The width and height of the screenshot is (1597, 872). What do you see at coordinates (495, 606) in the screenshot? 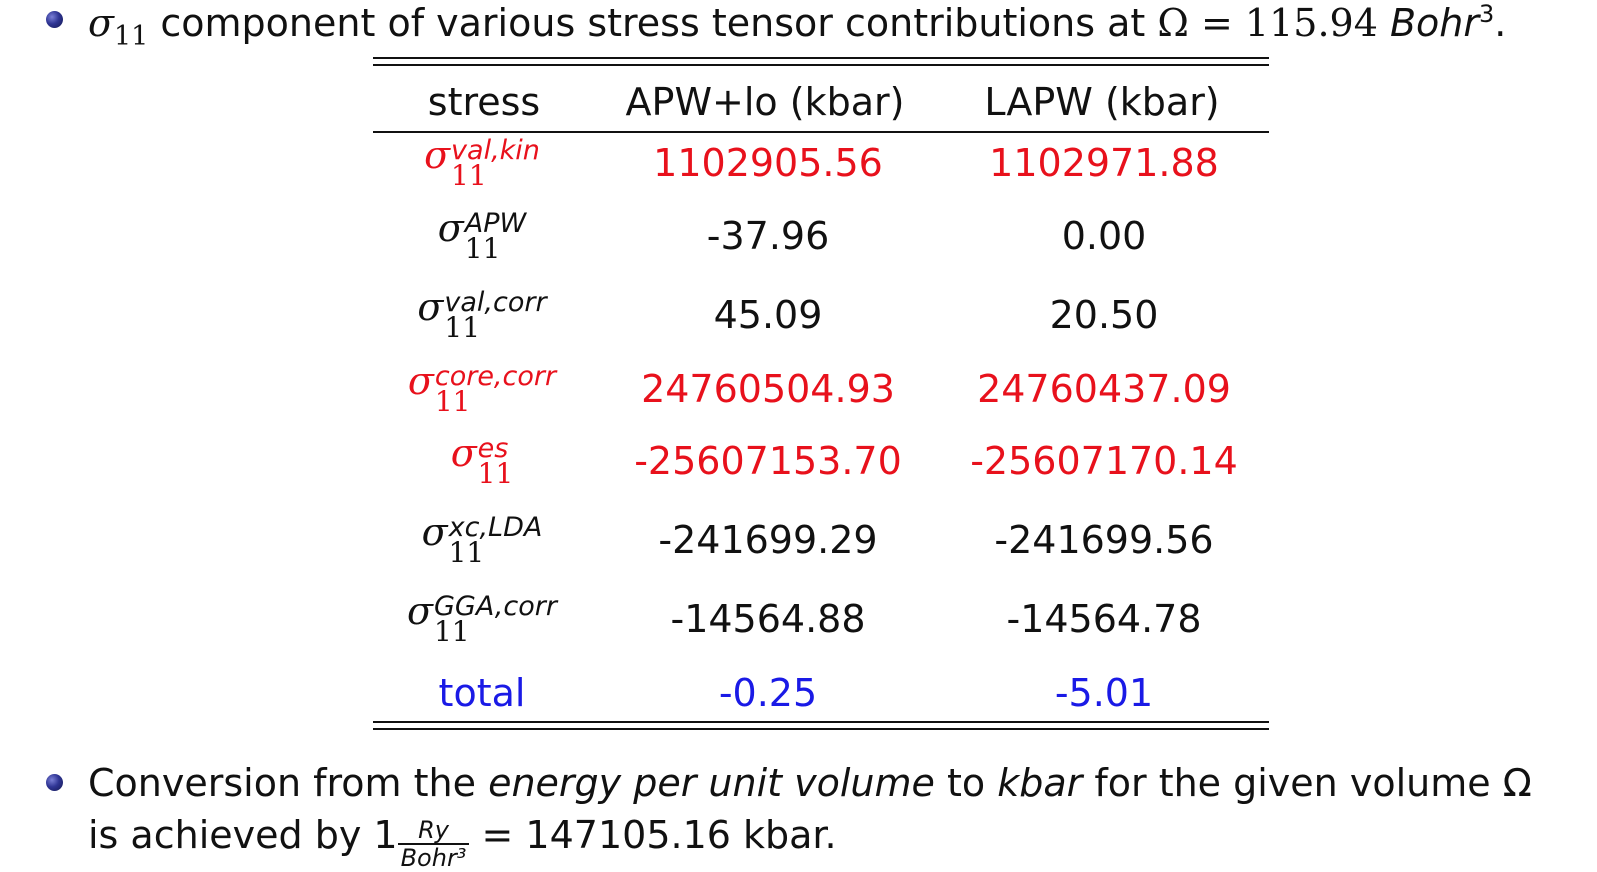
I see `stress-superscript: GGA,corr` at bounding box center [495, 606].